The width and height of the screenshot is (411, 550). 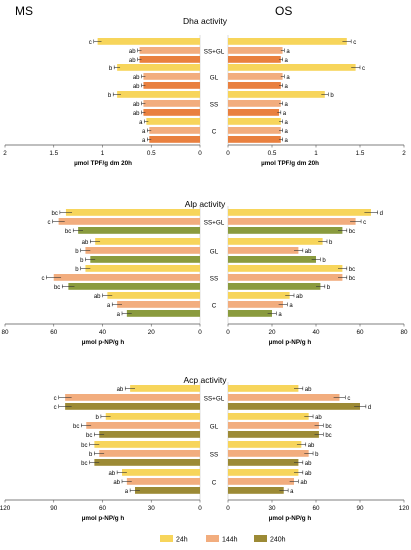 What do you see at coordinates (360, 332) in the screenshot?
I see `tick-label-right: 60` at bounding box center [360, 332].